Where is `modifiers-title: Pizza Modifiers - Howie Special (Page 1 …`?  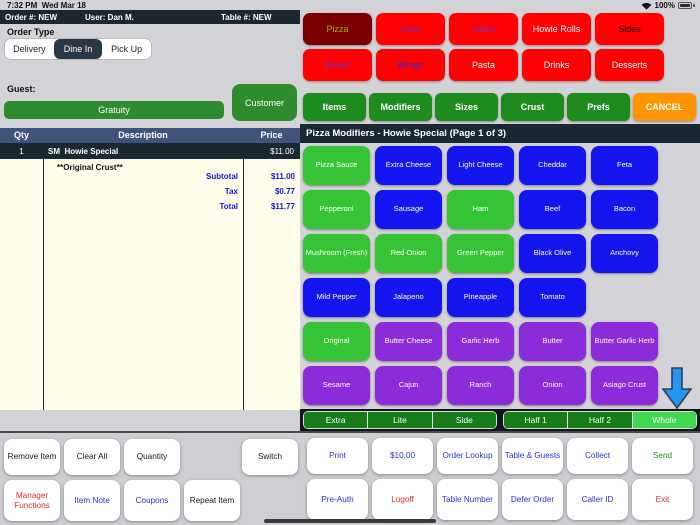 modifiers-title: Pizza Modifiers - Howie Special (Page 1 … is located at coordinates (500, 133).